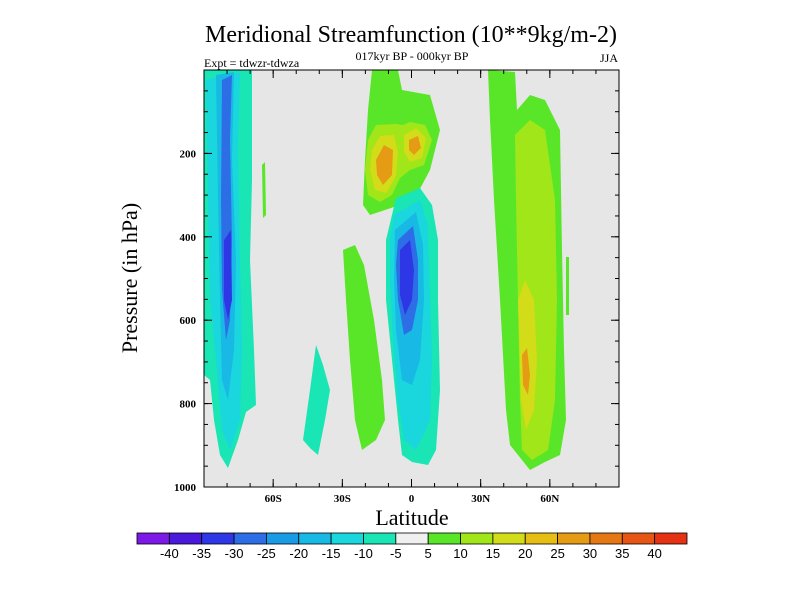 This screenshot has width=800, height=600. I want to click on y-tick-label: 1000, so click(185, 488).